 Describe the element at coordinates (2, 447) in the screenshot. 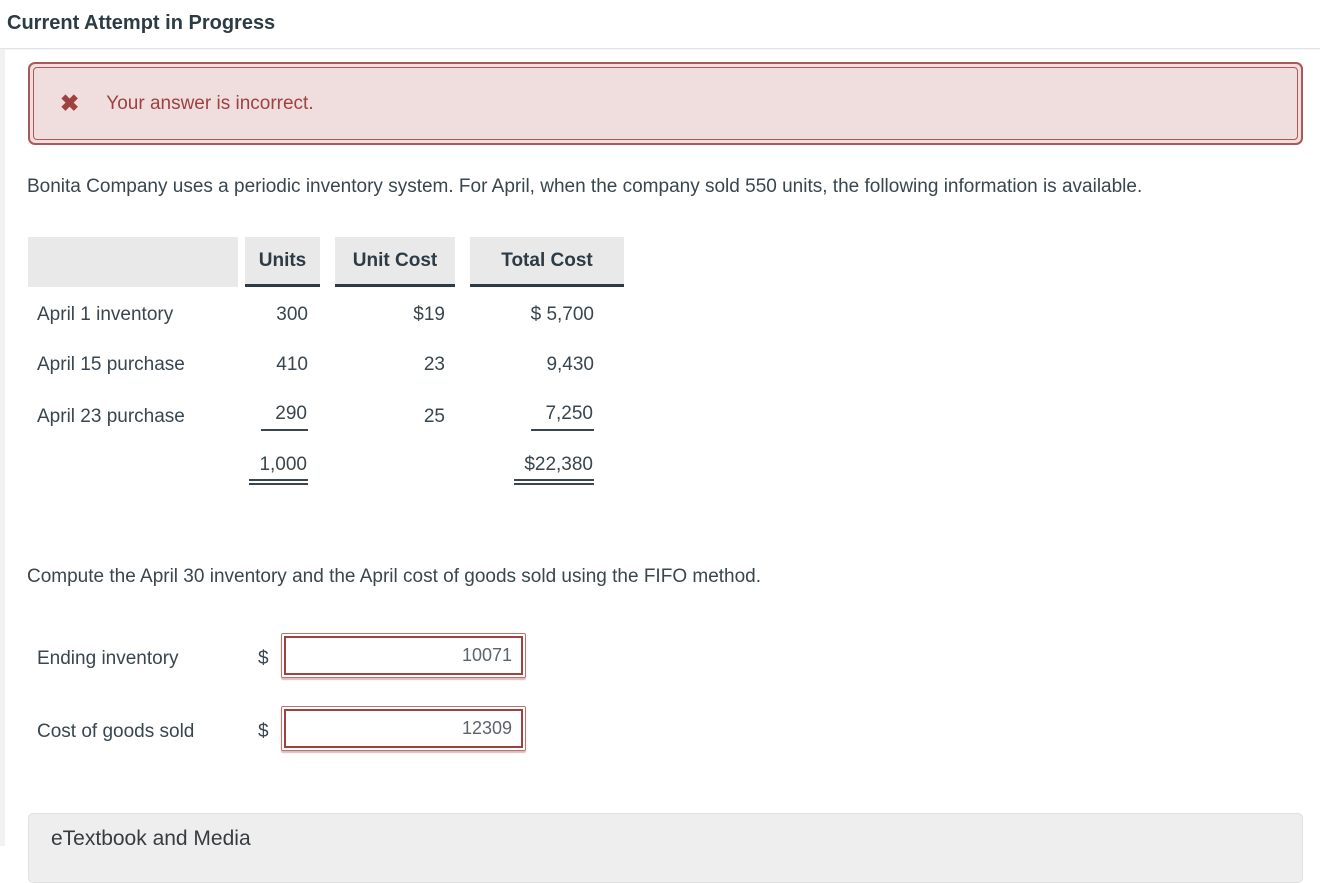

I see `page-left-gutter` at that location.